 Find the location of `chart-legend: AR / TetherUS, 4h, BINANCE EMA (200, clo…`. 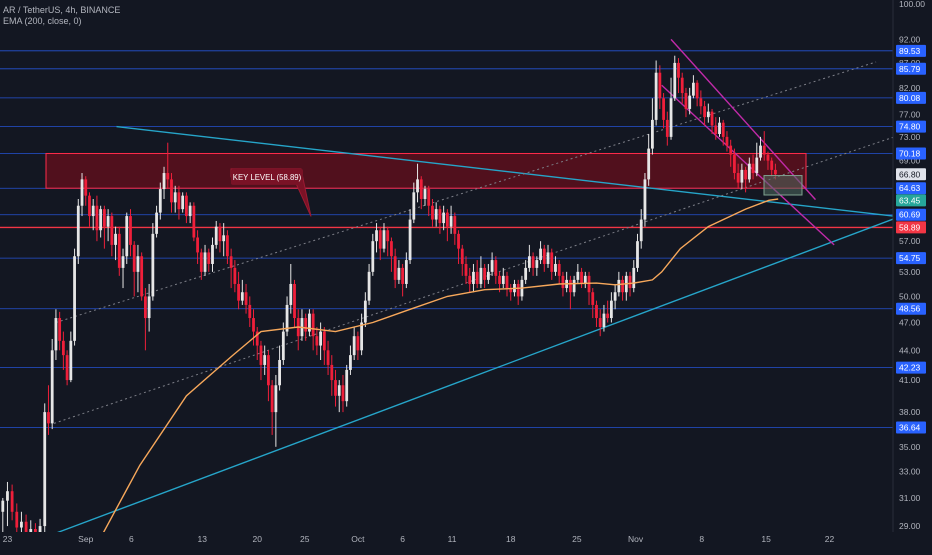

chart-legend: AR / TetherUS, 4h, BINANCE EMA (200, clo… is located at coordinates (61, 16).